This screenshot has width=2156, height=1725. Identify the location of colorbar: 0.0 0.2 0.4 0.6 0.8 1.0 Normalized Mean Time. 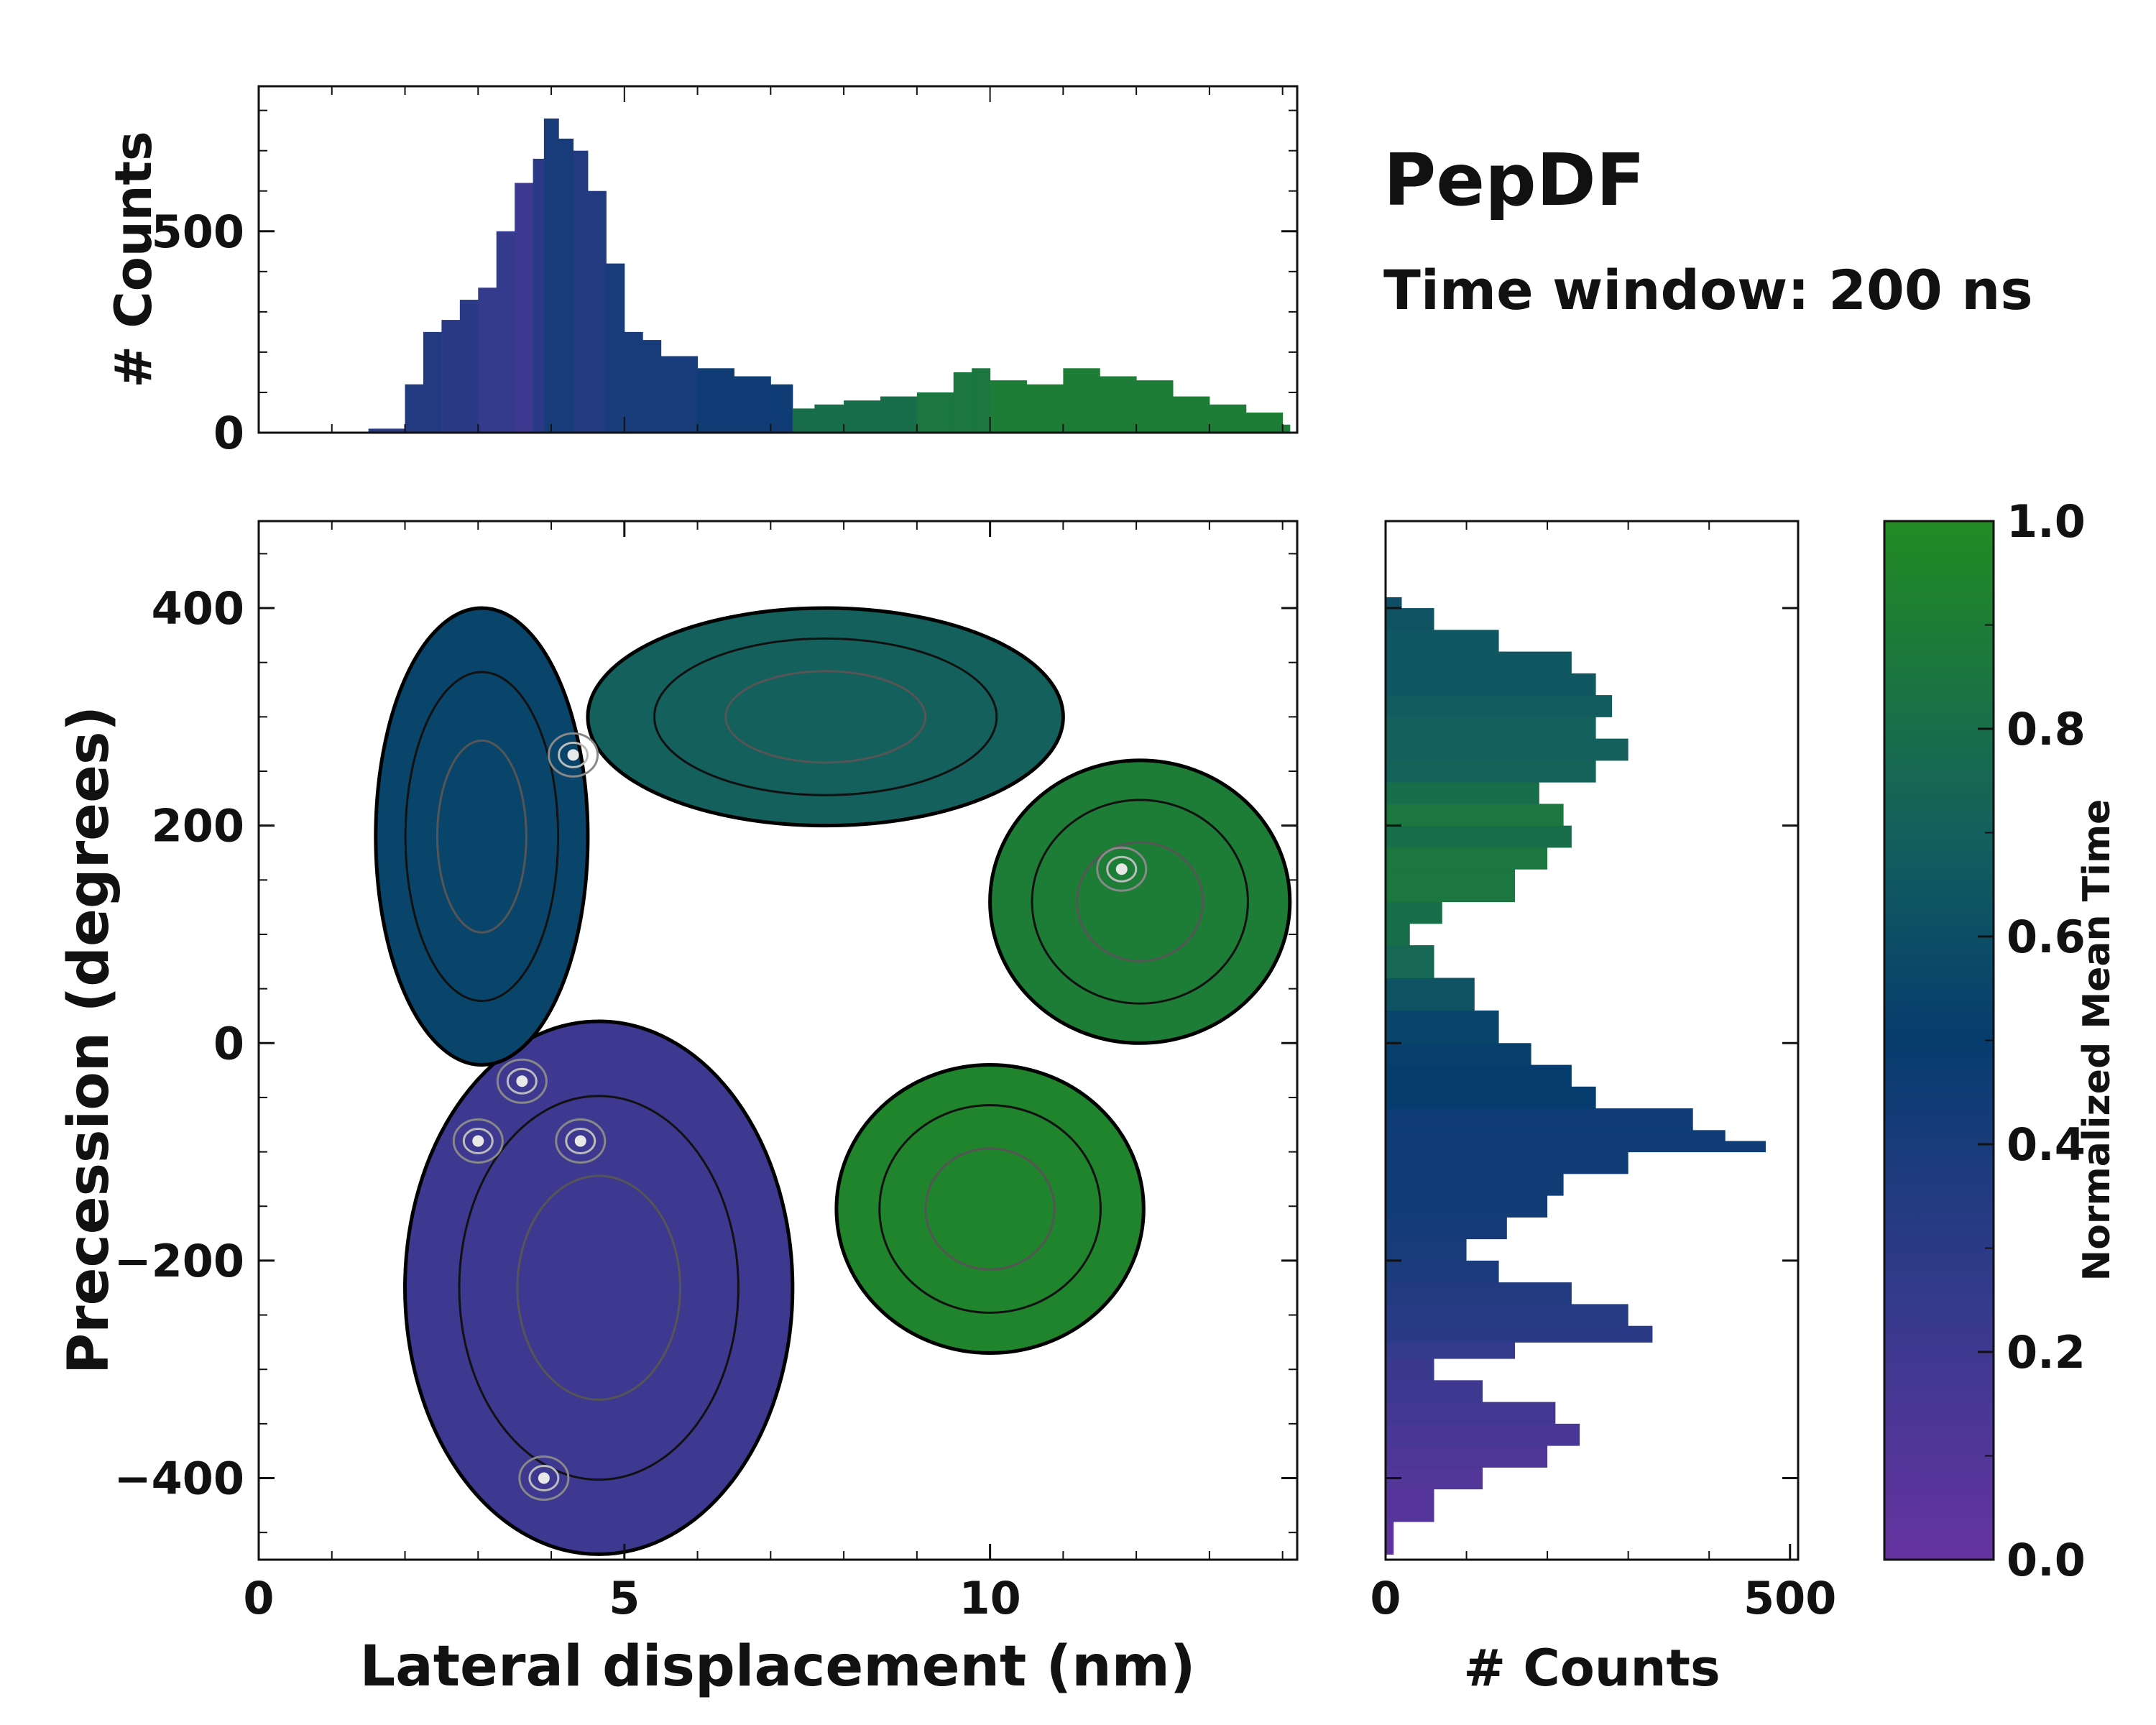
(2001, 1040).